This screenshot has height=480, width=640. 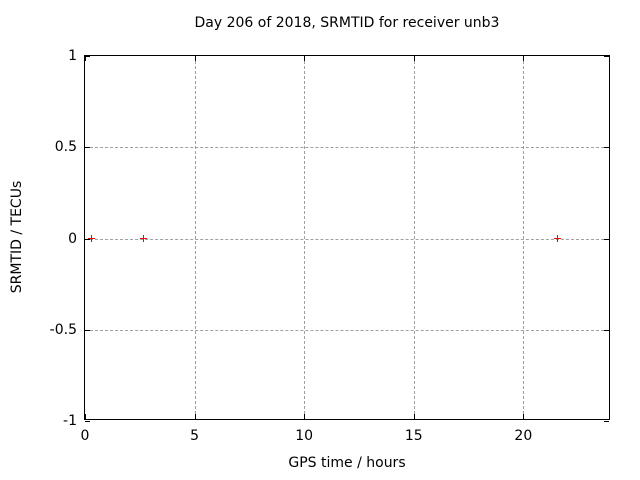 What do you see at coordinates (347, 463) in the screenshot?
I see `x-axis-title: GPS time / hours` at bounding box center [347, 463].